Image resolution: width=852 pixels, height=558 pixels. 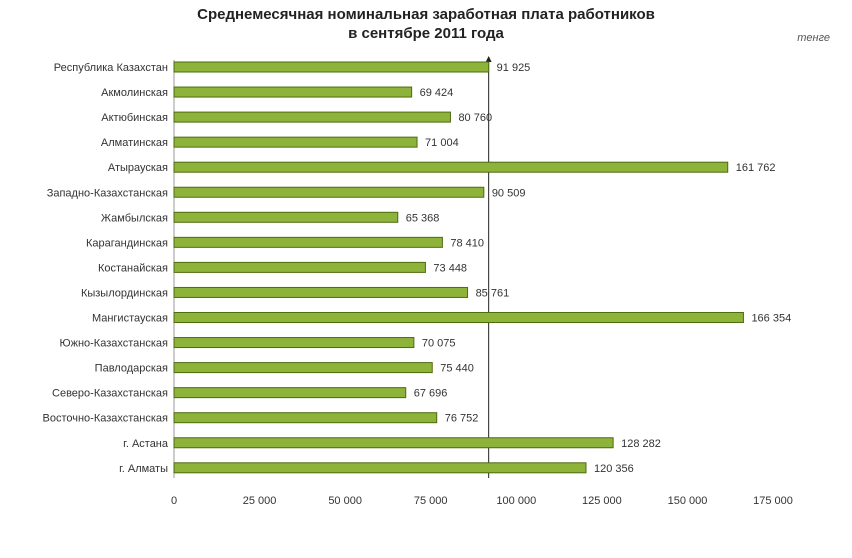 What do you see at coordinates (450, 268) in the screenshot?
I see `value-label: 73 448` at bounding box center [450, 268].